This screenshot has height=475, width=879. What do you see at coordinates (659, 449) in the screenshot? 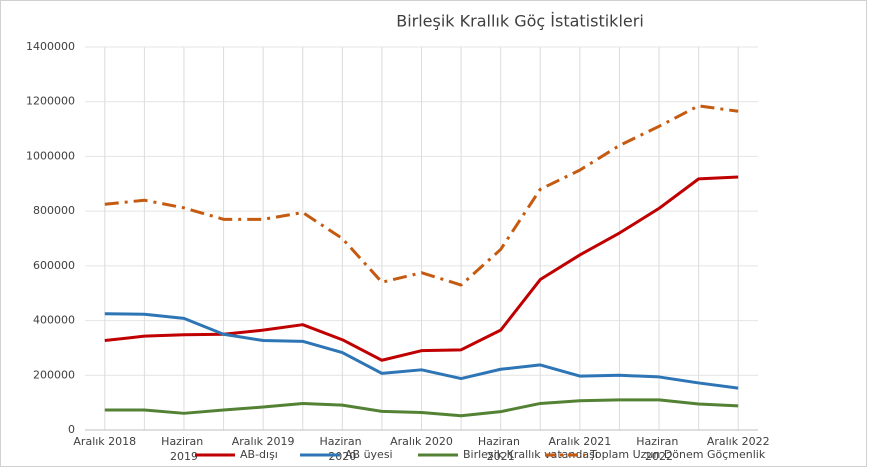
I see `x-tick-label: Haziran 2022` at bounding box center [659, 449].